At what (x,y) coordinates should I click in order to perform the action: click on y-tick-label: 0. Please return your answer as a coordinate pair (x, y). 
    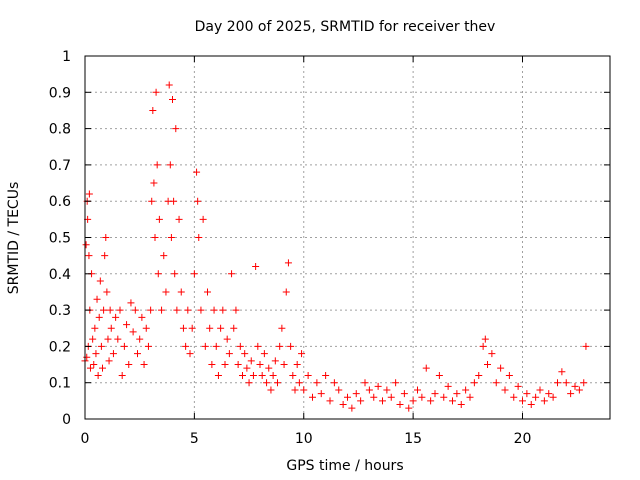
    Looking at the image, I should click on (66, 420).